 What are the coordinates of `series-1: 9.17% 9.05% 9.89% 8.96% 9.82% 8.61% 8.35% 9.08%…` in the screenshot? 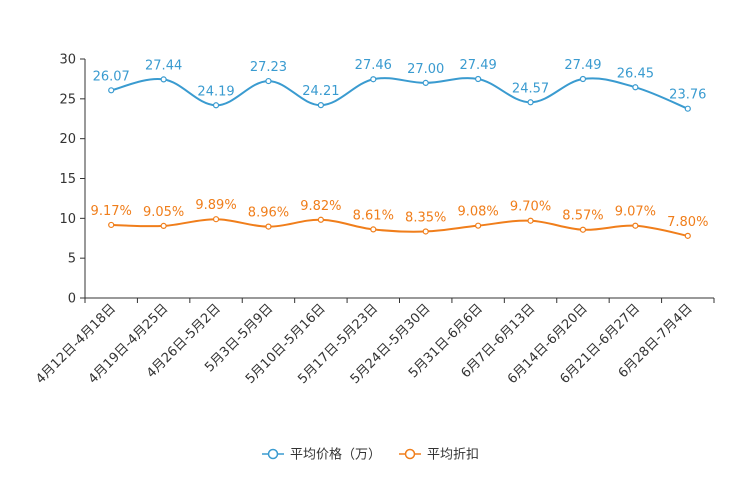 It's located at (399, 218).